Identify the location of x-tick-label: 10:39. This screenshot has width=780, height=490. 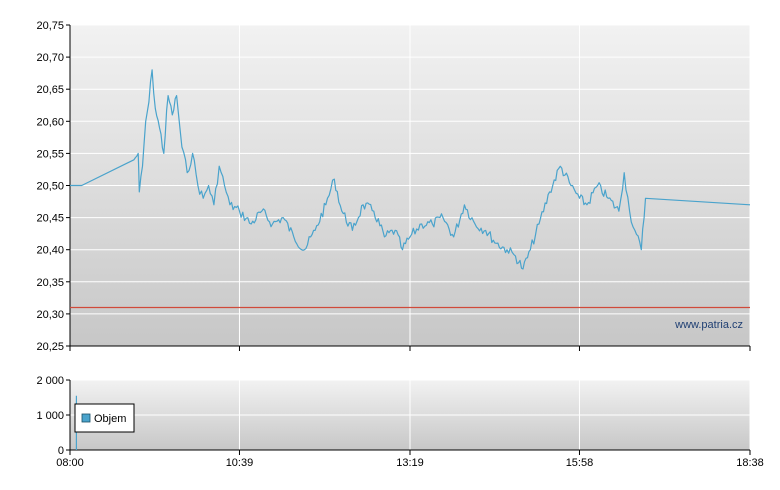
(240, 463).